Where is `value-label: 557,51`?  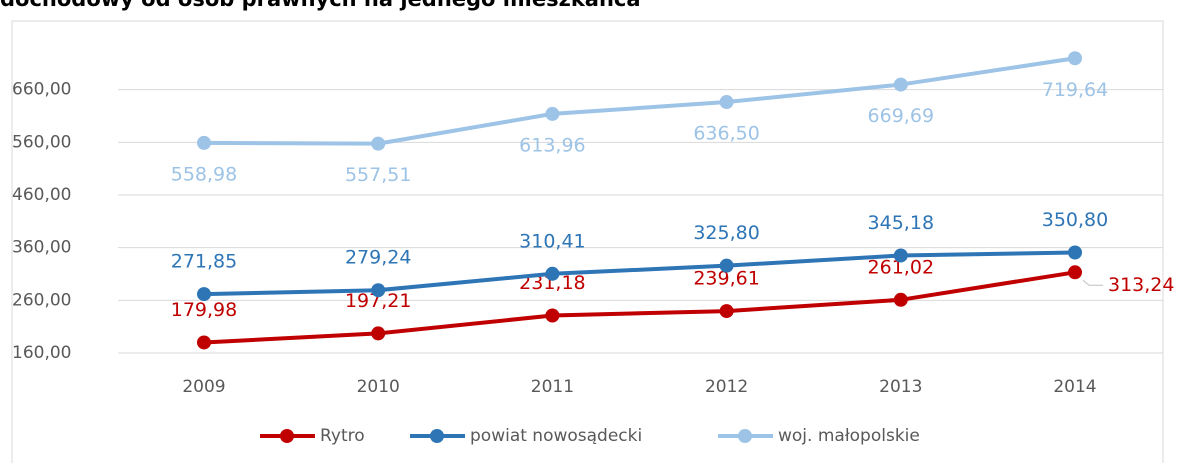
value-label: 557,51 is located at coordinates (378, 175).